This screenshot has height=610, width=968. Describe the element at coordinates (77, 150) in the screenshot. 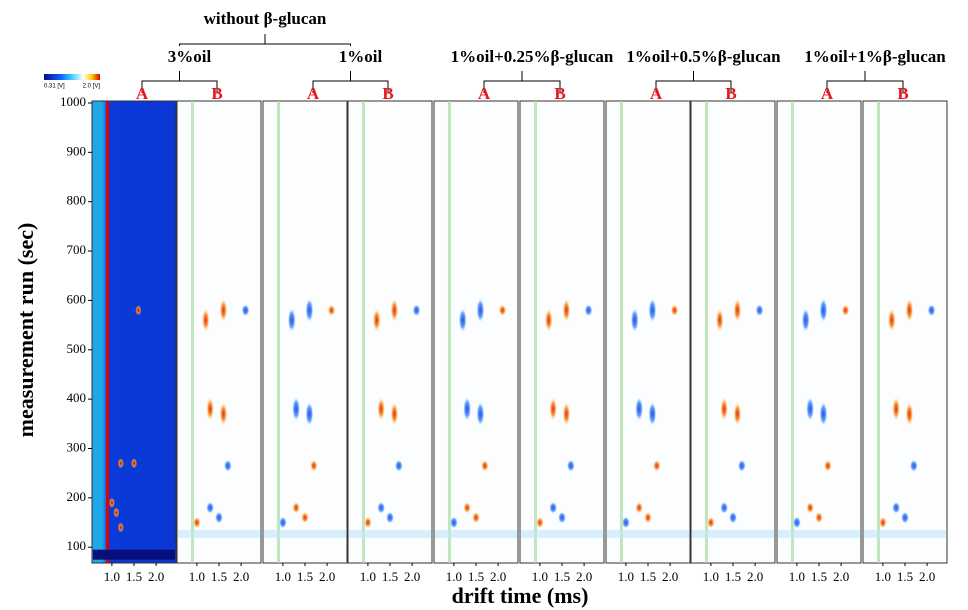

I see `y-tick-label: 900` at that location.